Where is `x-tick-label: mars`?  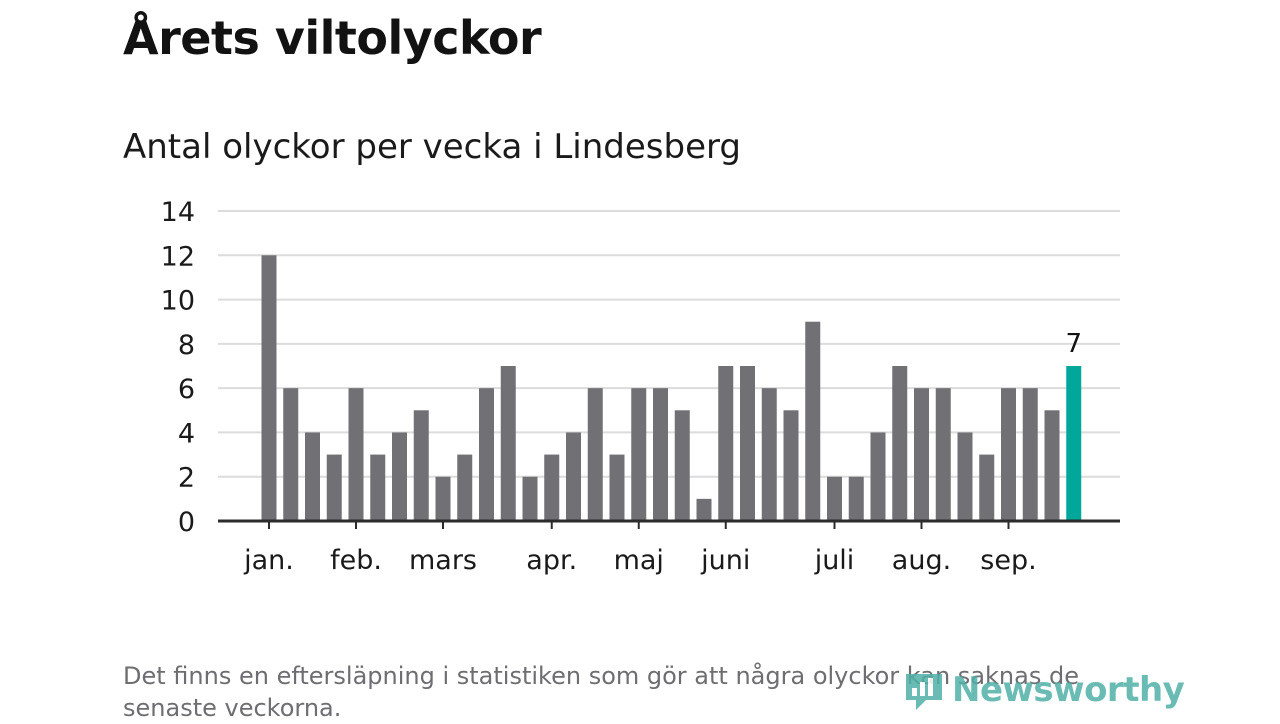
x-tick-label: mars is located at coordinates (443, 560).